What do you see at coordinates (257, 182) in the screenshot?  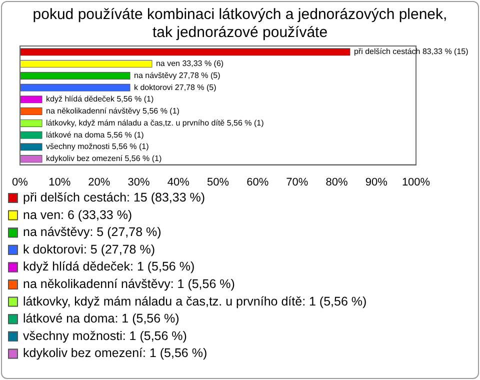 I see `x-tick-label: 60%` at bounding box center [257, 182].